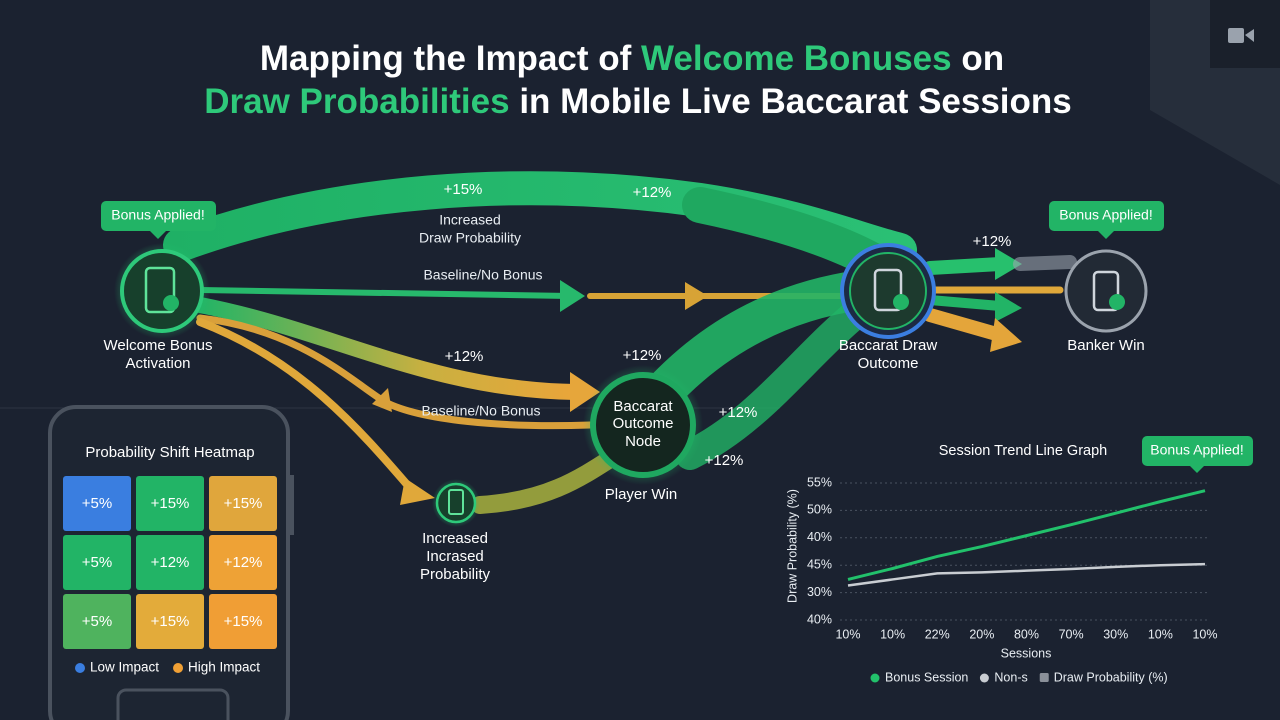 This screenshot has height=720, width=1280. What do you see at coordinates (819, 482) in the screenshot?
I see `y-tick-label: 55%` at bounding box center [819, 482].